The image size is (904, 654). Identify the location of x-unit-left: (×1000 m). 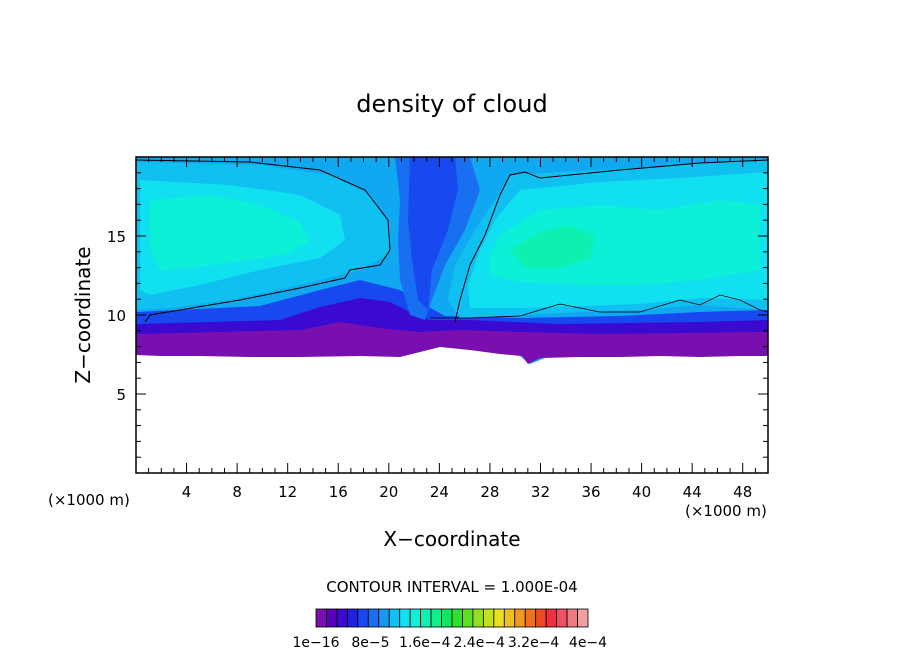
(89, 500).